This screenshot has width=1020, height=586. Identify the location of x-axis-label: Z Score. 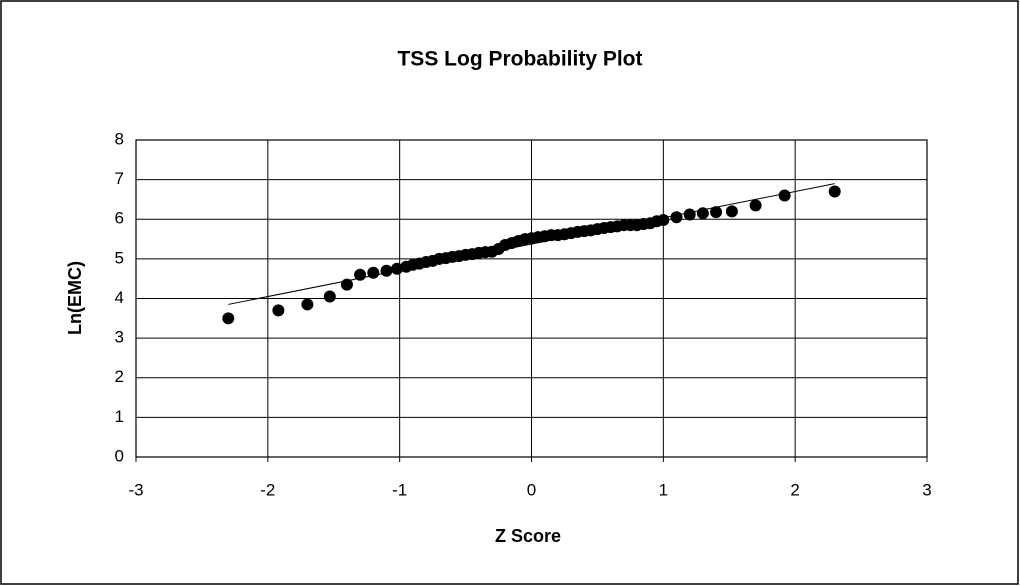
(528, 536).